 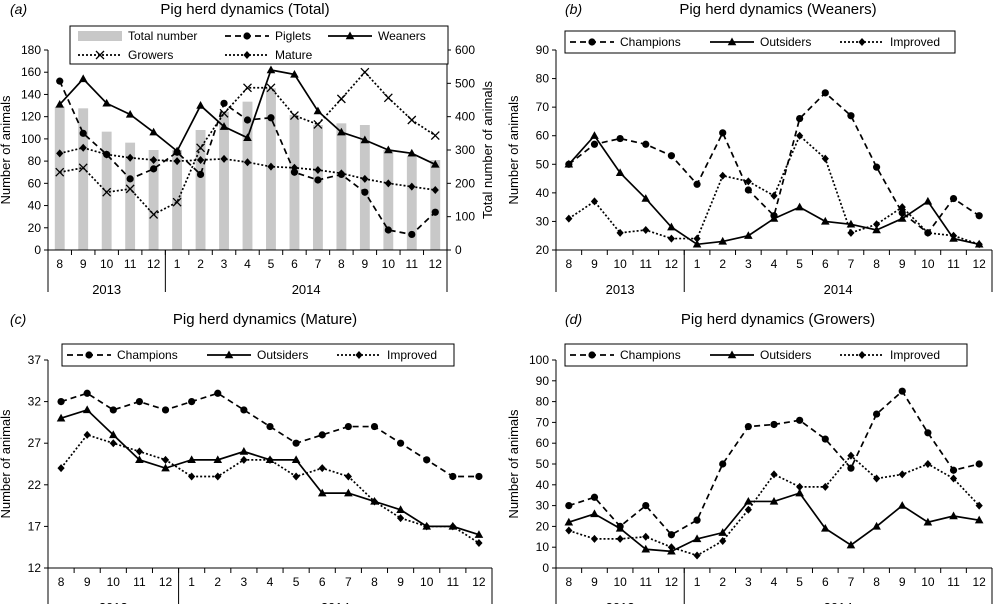 What do you see at coordinates (915, 355) in the screenshot?
I see `legend-label-improved: Improved` at bounding box center [915, 355].